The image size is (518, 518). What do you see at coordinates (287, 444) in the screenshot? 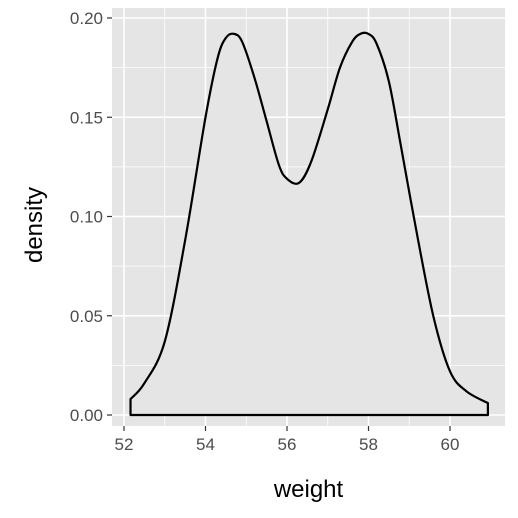
I see `x-tick-label: 56` at bounding box center [287, 444].